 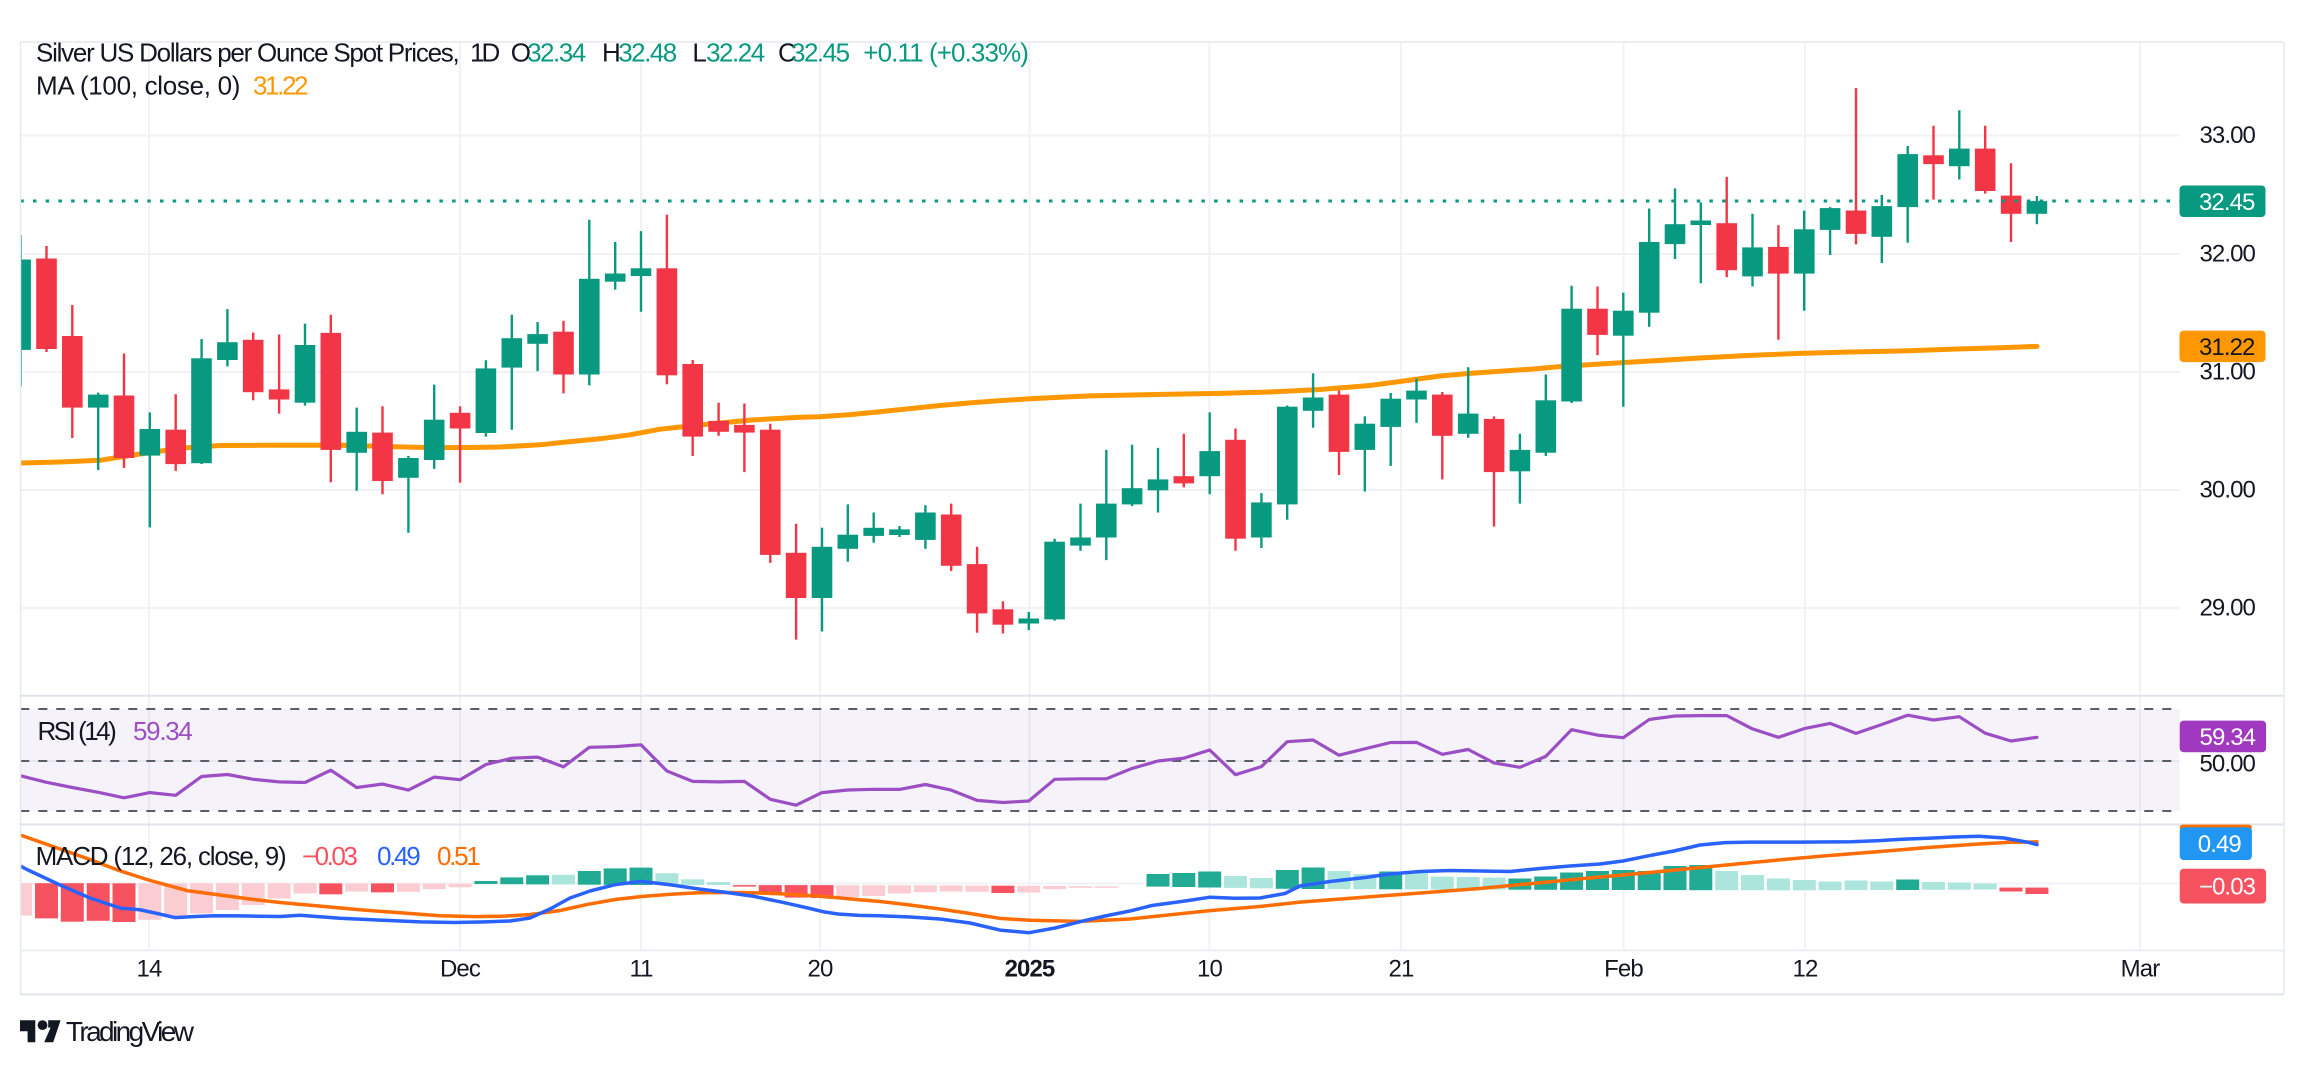 I want to click on svg-text: TradingView, so click(x=130, y=1031).